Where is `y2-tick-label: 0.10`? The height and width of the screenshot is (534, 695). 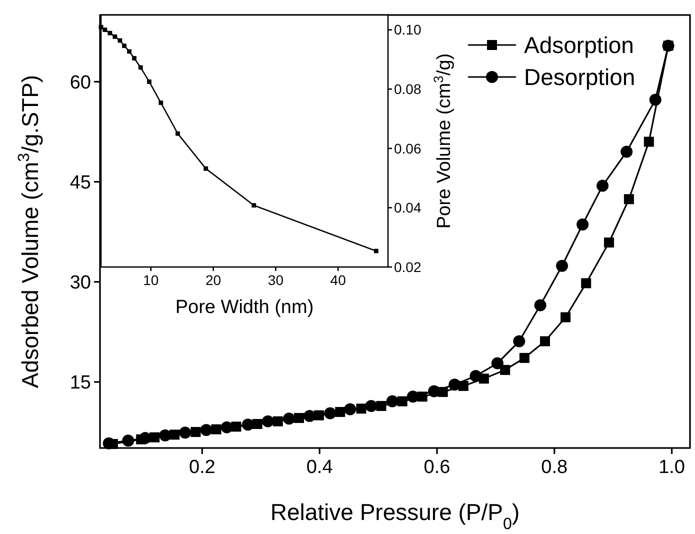 y2-tick-label: 0.10 is located at coordinates (408, 30).